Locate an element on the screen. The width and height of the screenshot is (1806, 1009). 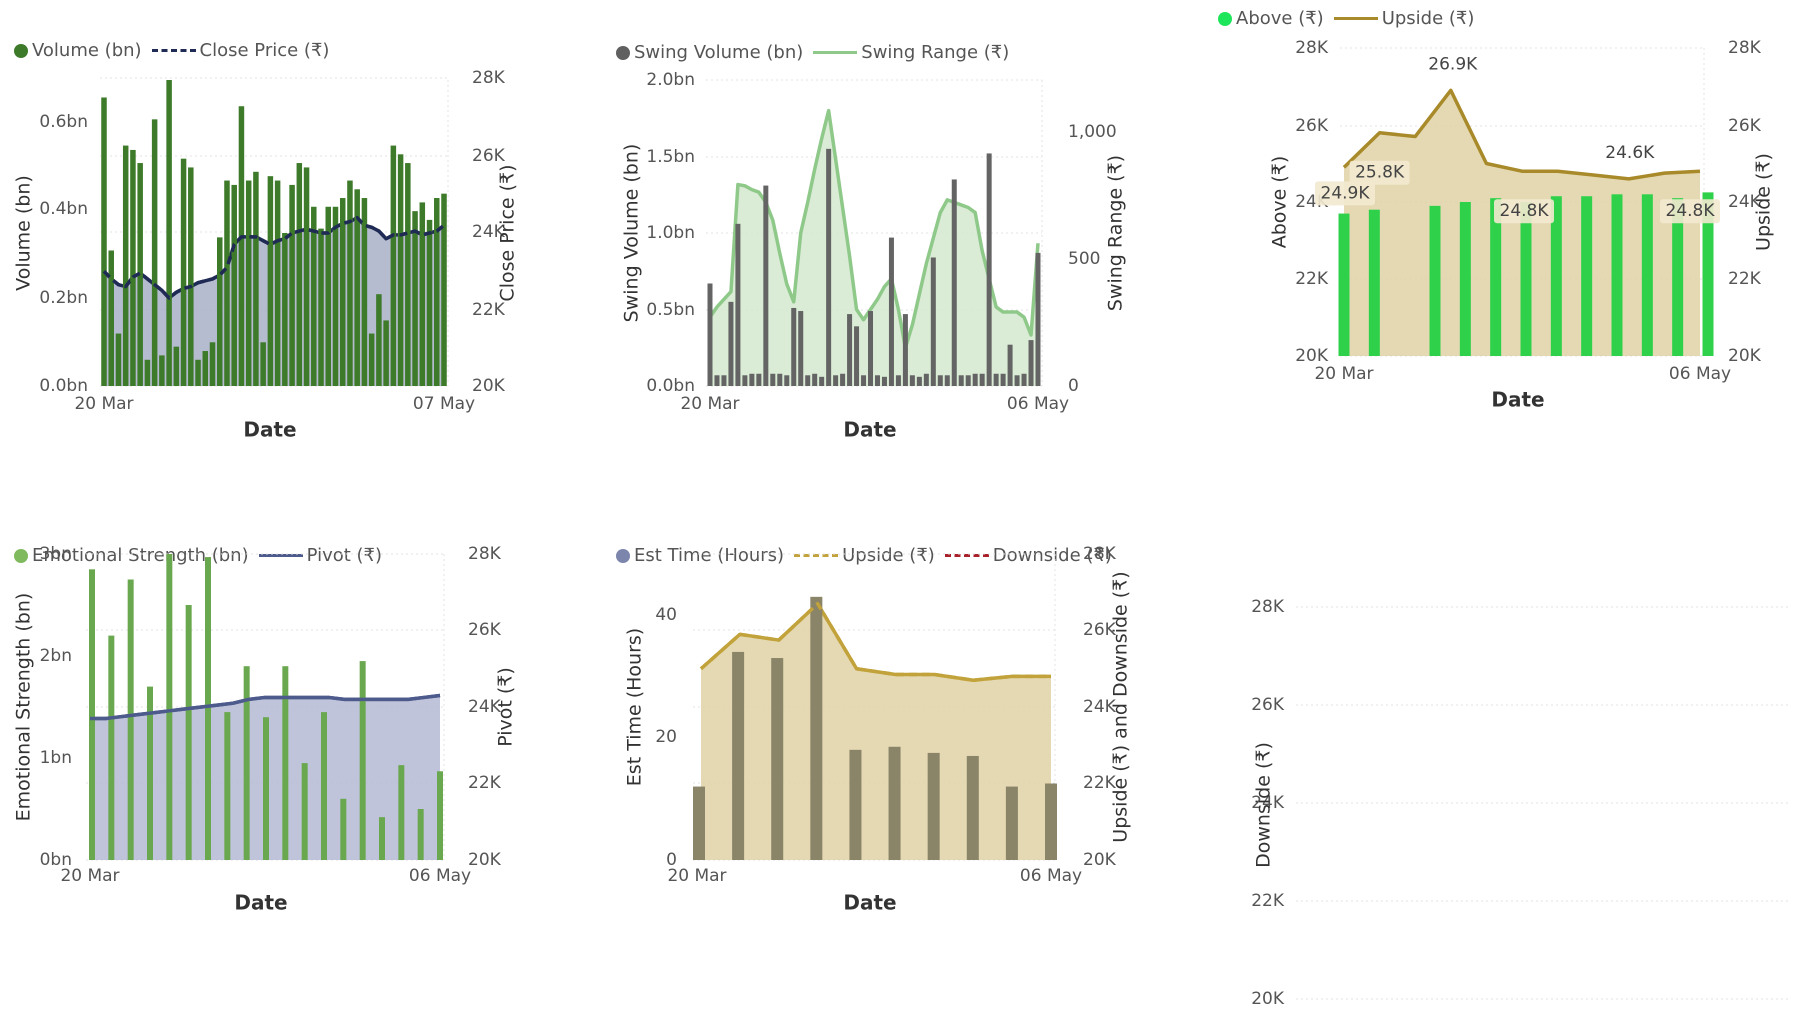
legend-item: Close Price (₹) is located at coordinates (240, 50).